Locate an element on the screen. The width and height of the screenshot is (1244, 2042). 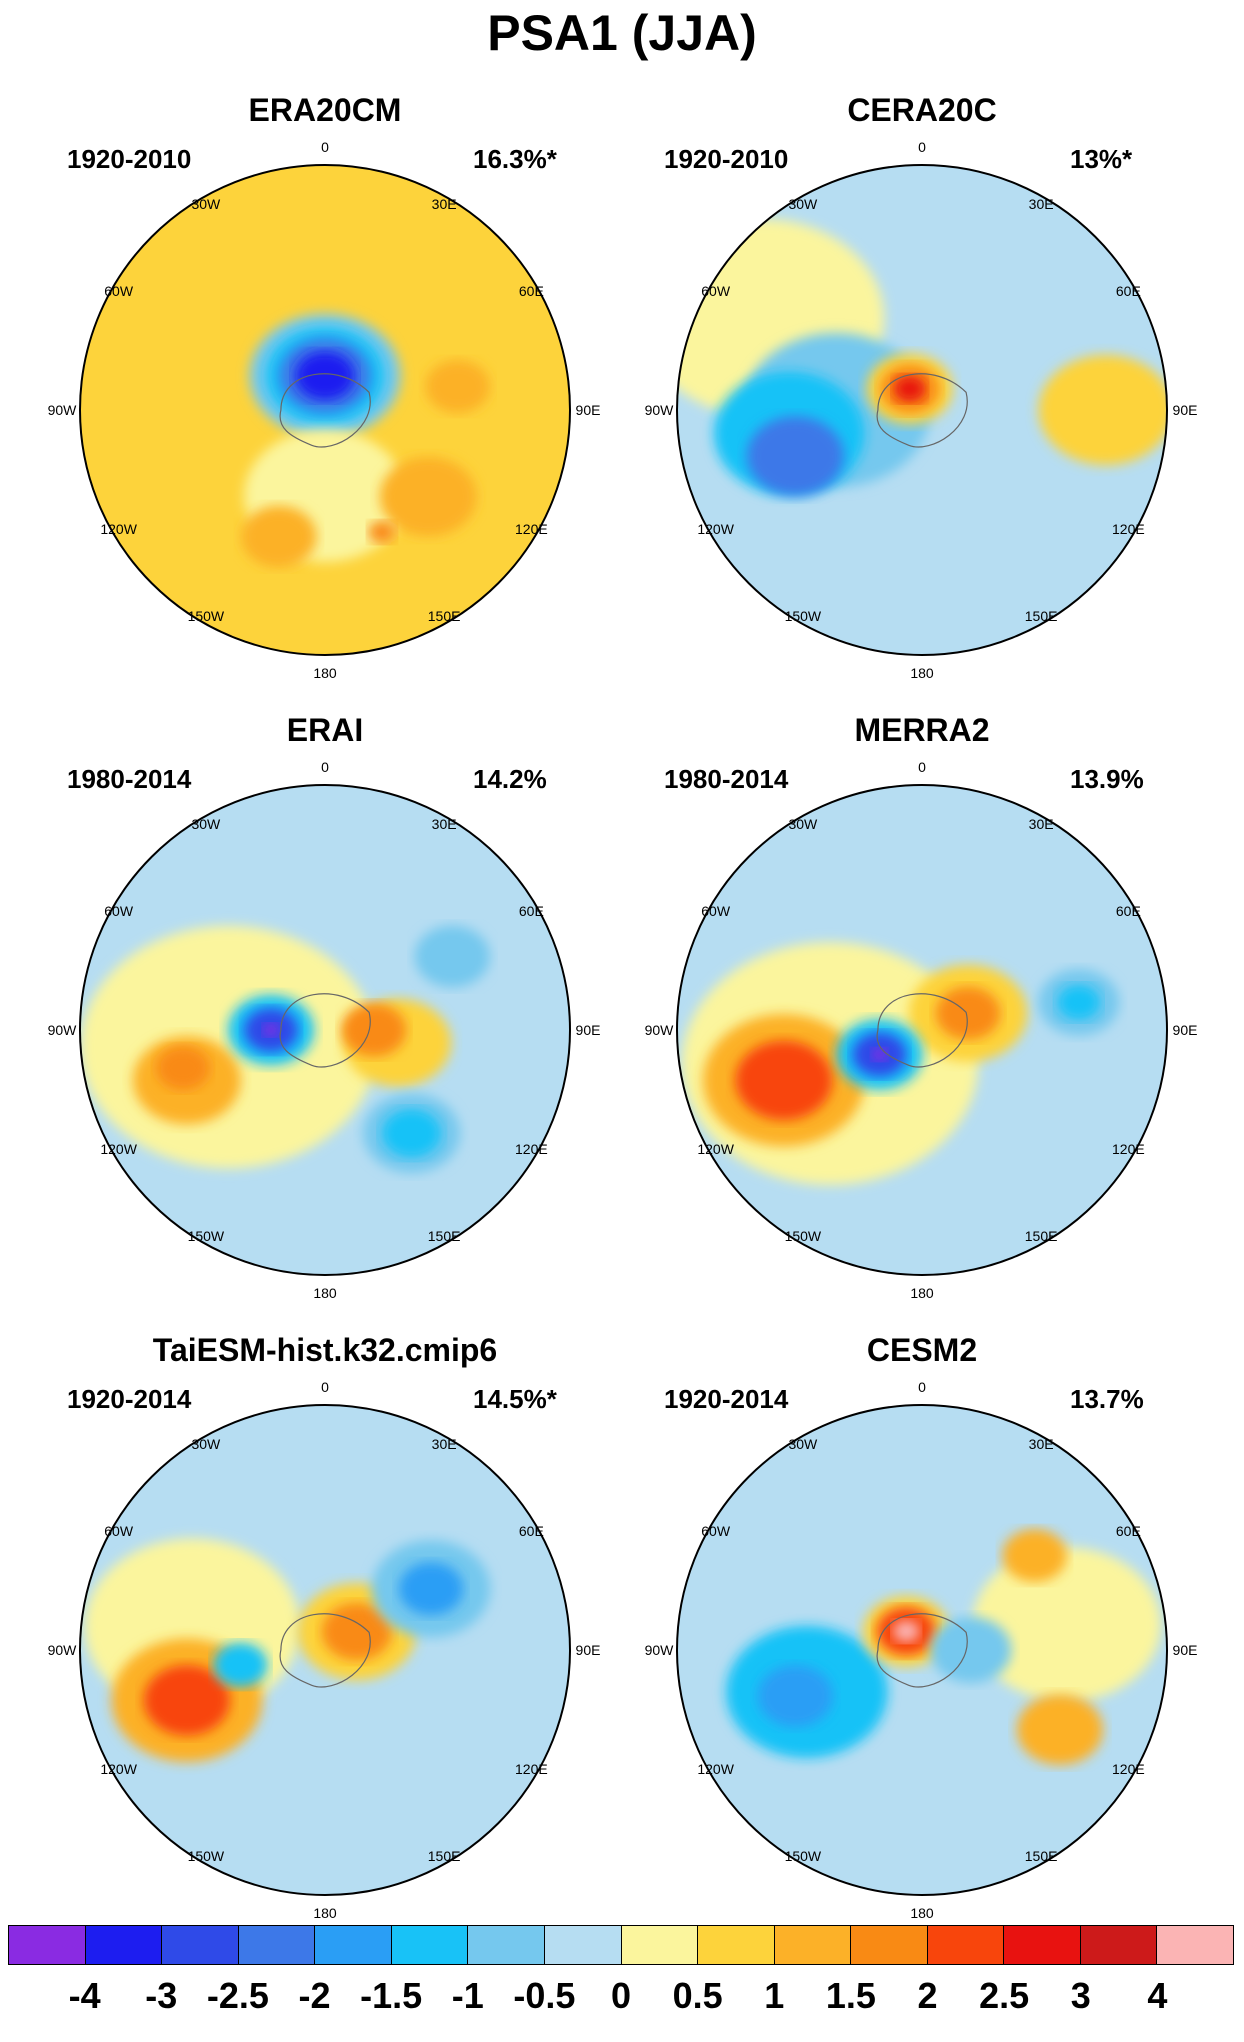
colorbar-label: -2 is located at coordinates (314, 1995).